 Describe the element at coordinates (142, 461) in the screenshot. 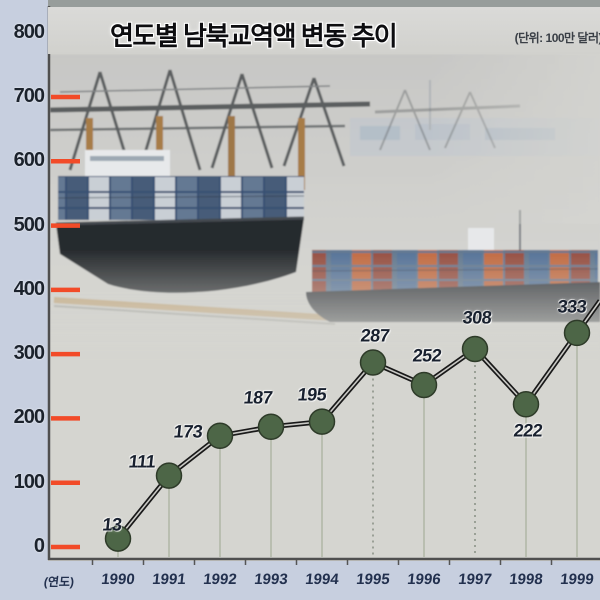

I see `value-label: 111` at that location.